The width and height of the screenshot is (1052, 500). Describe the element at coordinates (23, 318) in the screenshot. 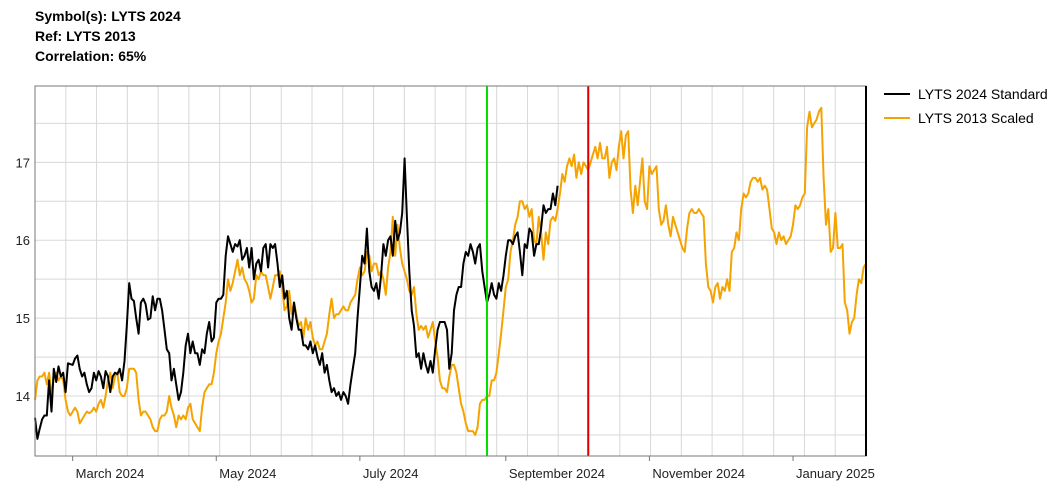

I see `y-tick-label: 15` at that location.